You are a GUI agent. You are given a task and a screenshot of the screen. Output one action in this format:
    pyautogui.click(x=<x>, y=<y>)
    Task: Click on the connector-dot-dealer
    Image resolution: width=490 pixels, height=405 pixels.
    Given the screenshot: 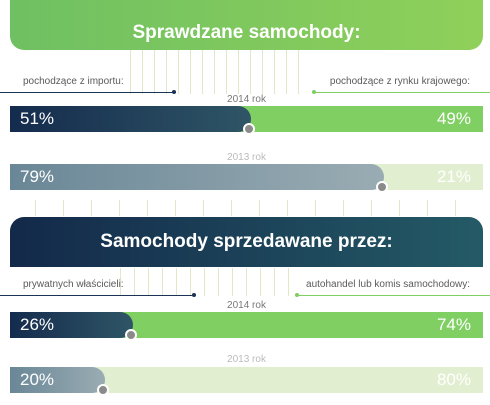 What is the action you would take?
    pyautogui.click(x=297, y=295)
    